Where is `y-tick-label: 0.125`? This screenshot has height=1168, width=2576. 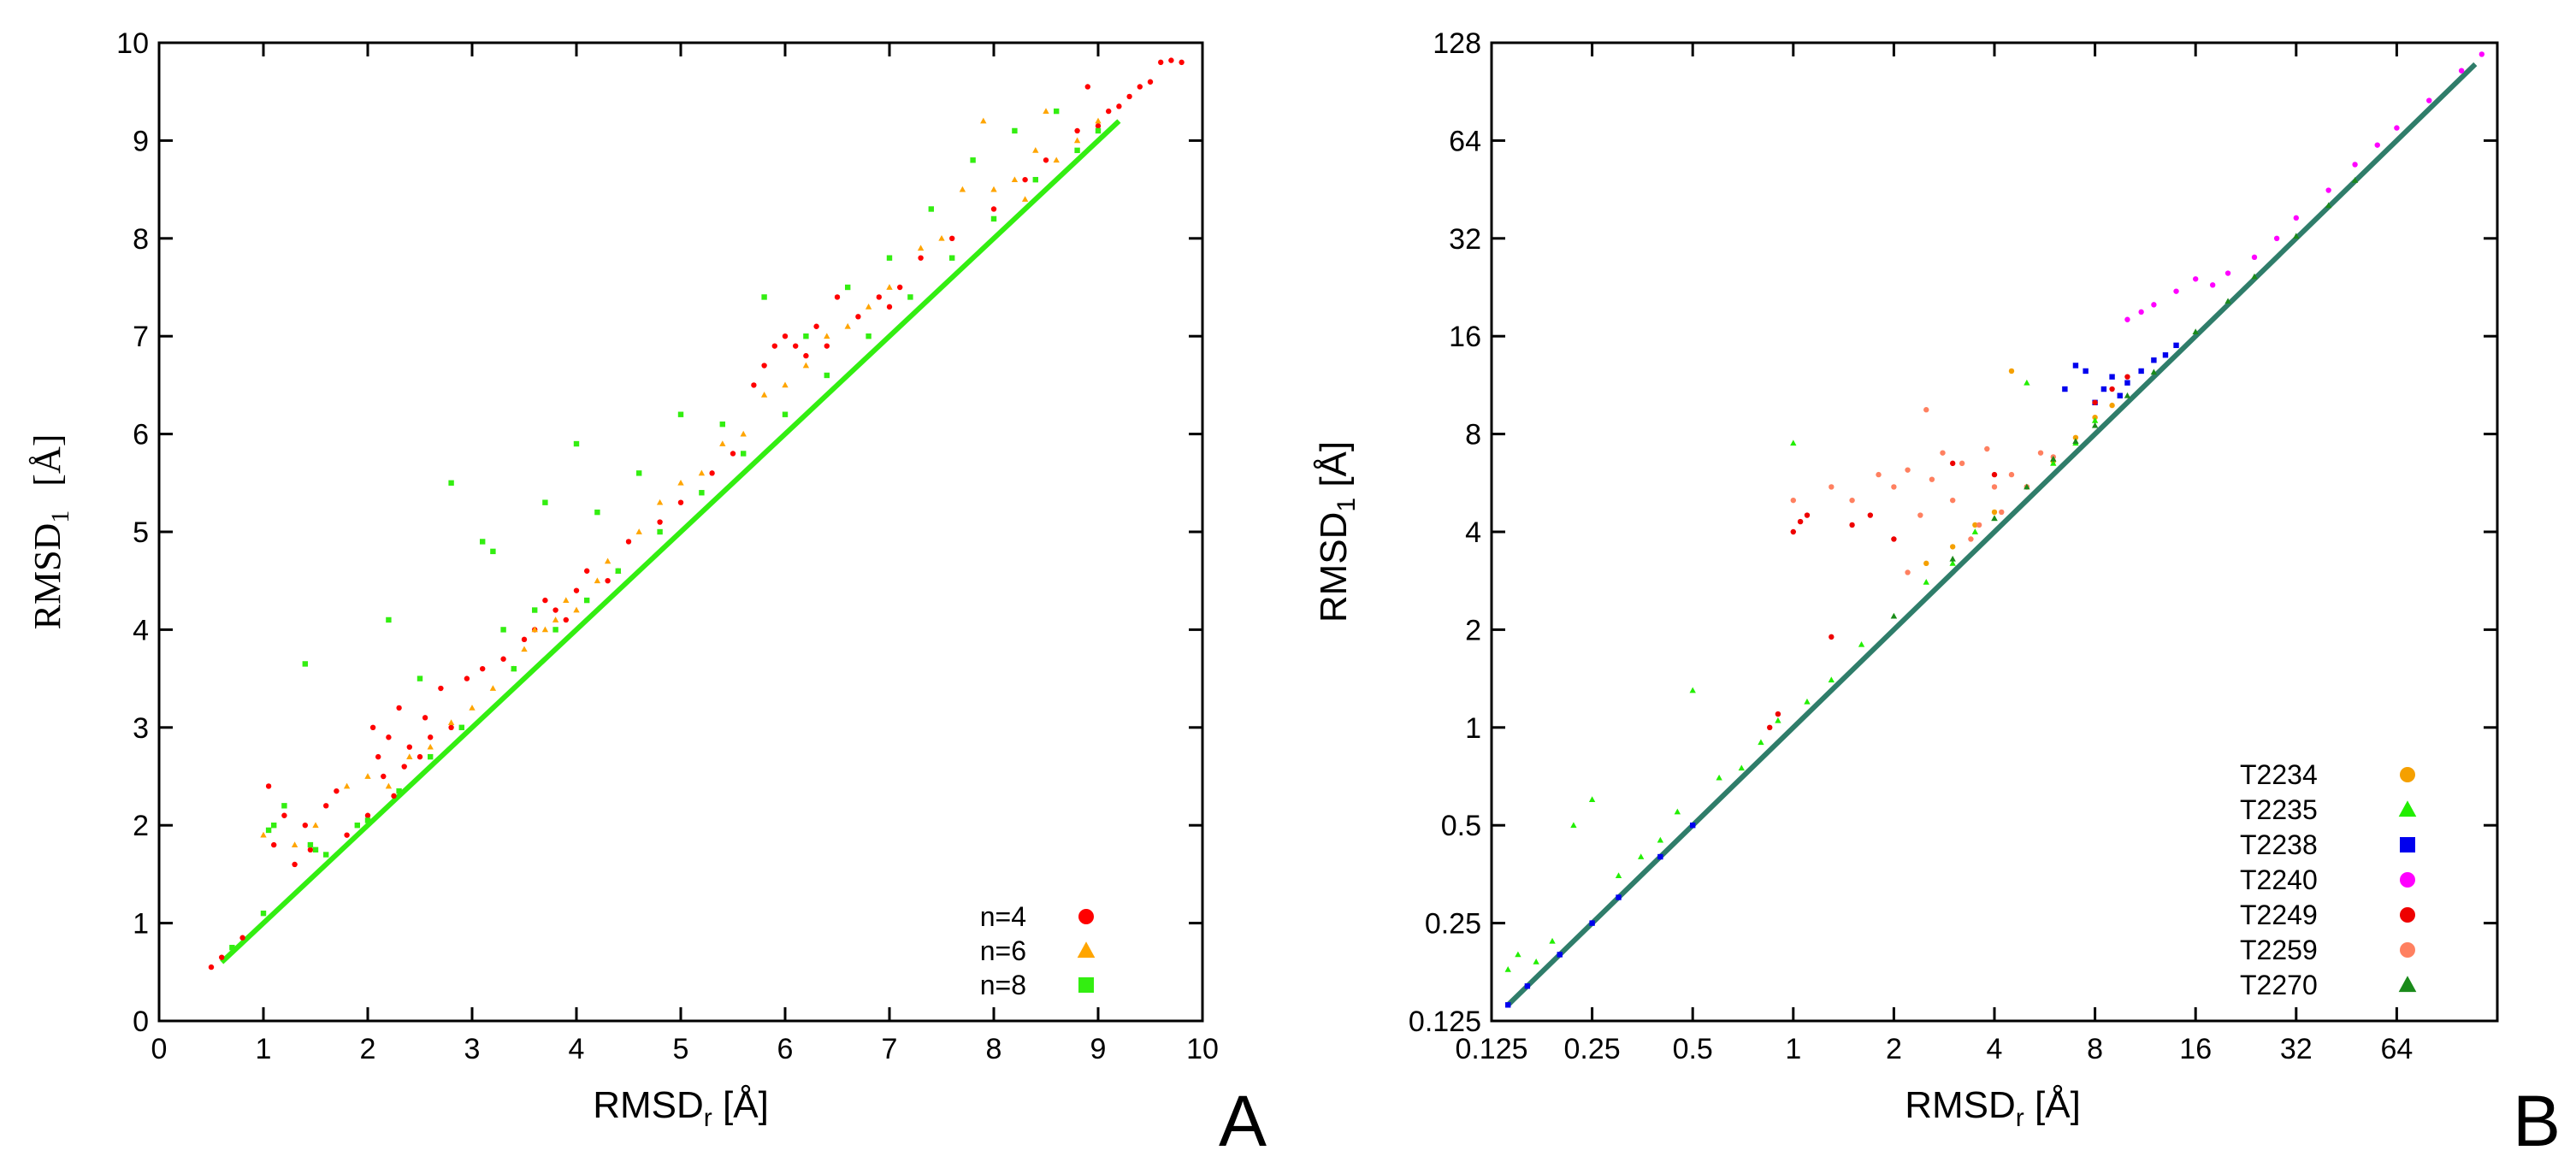
y-tick-label: 0.125 is located at coordinates (1445, 1022).